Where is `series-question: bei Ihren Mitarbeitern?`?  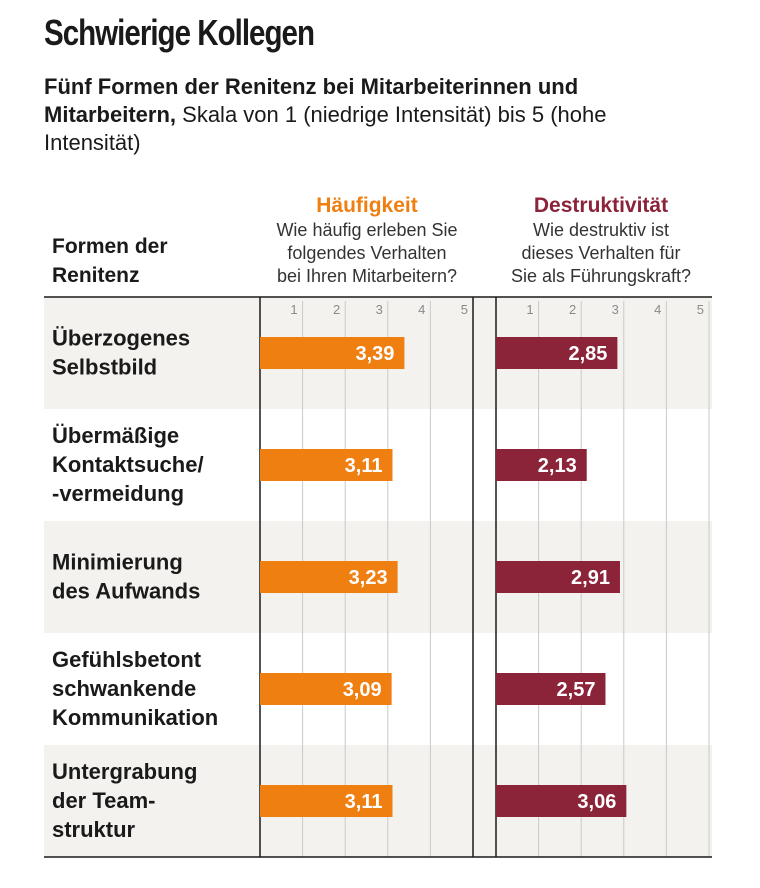 series-question: bei Ihren Mitarbeitern? is located at coordinates (367, 276).